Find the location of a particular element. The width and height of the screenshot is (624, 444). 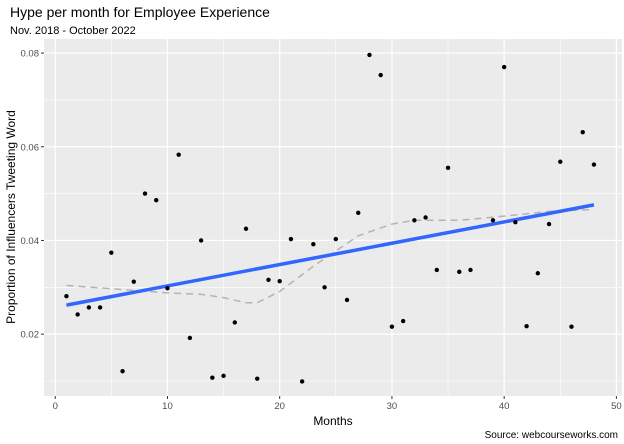

y-tick-label: 0.02 is located at coordinates (30, 335).